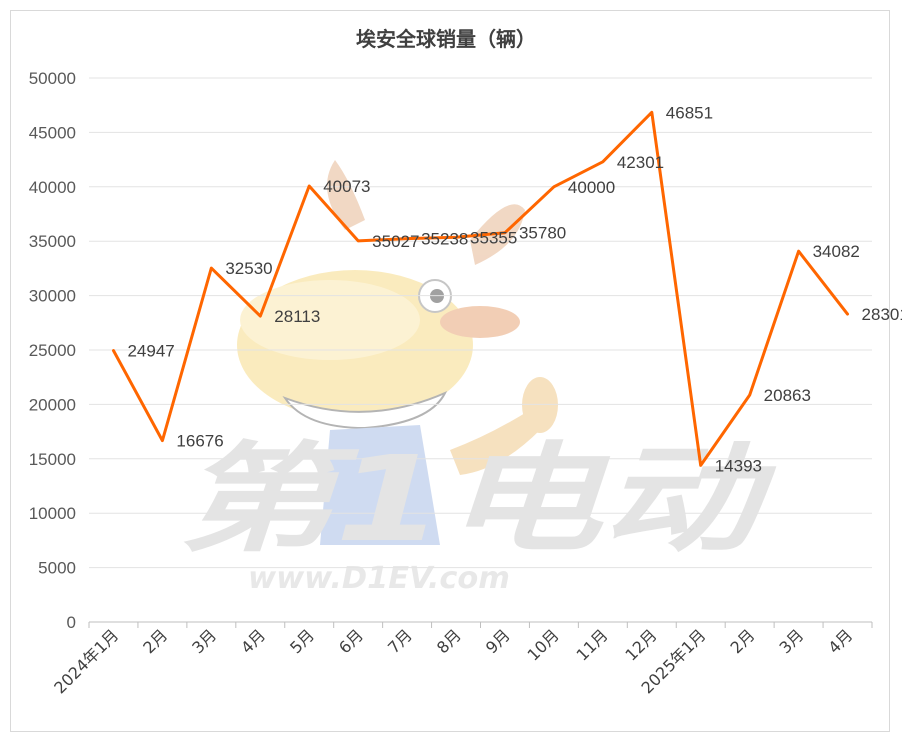 Image resolution: width=902 pixels, height=741 pixels. Describe the element at coordinates (543, 644) in the screenshot. I see `x-tick-label: 10月` at that location.